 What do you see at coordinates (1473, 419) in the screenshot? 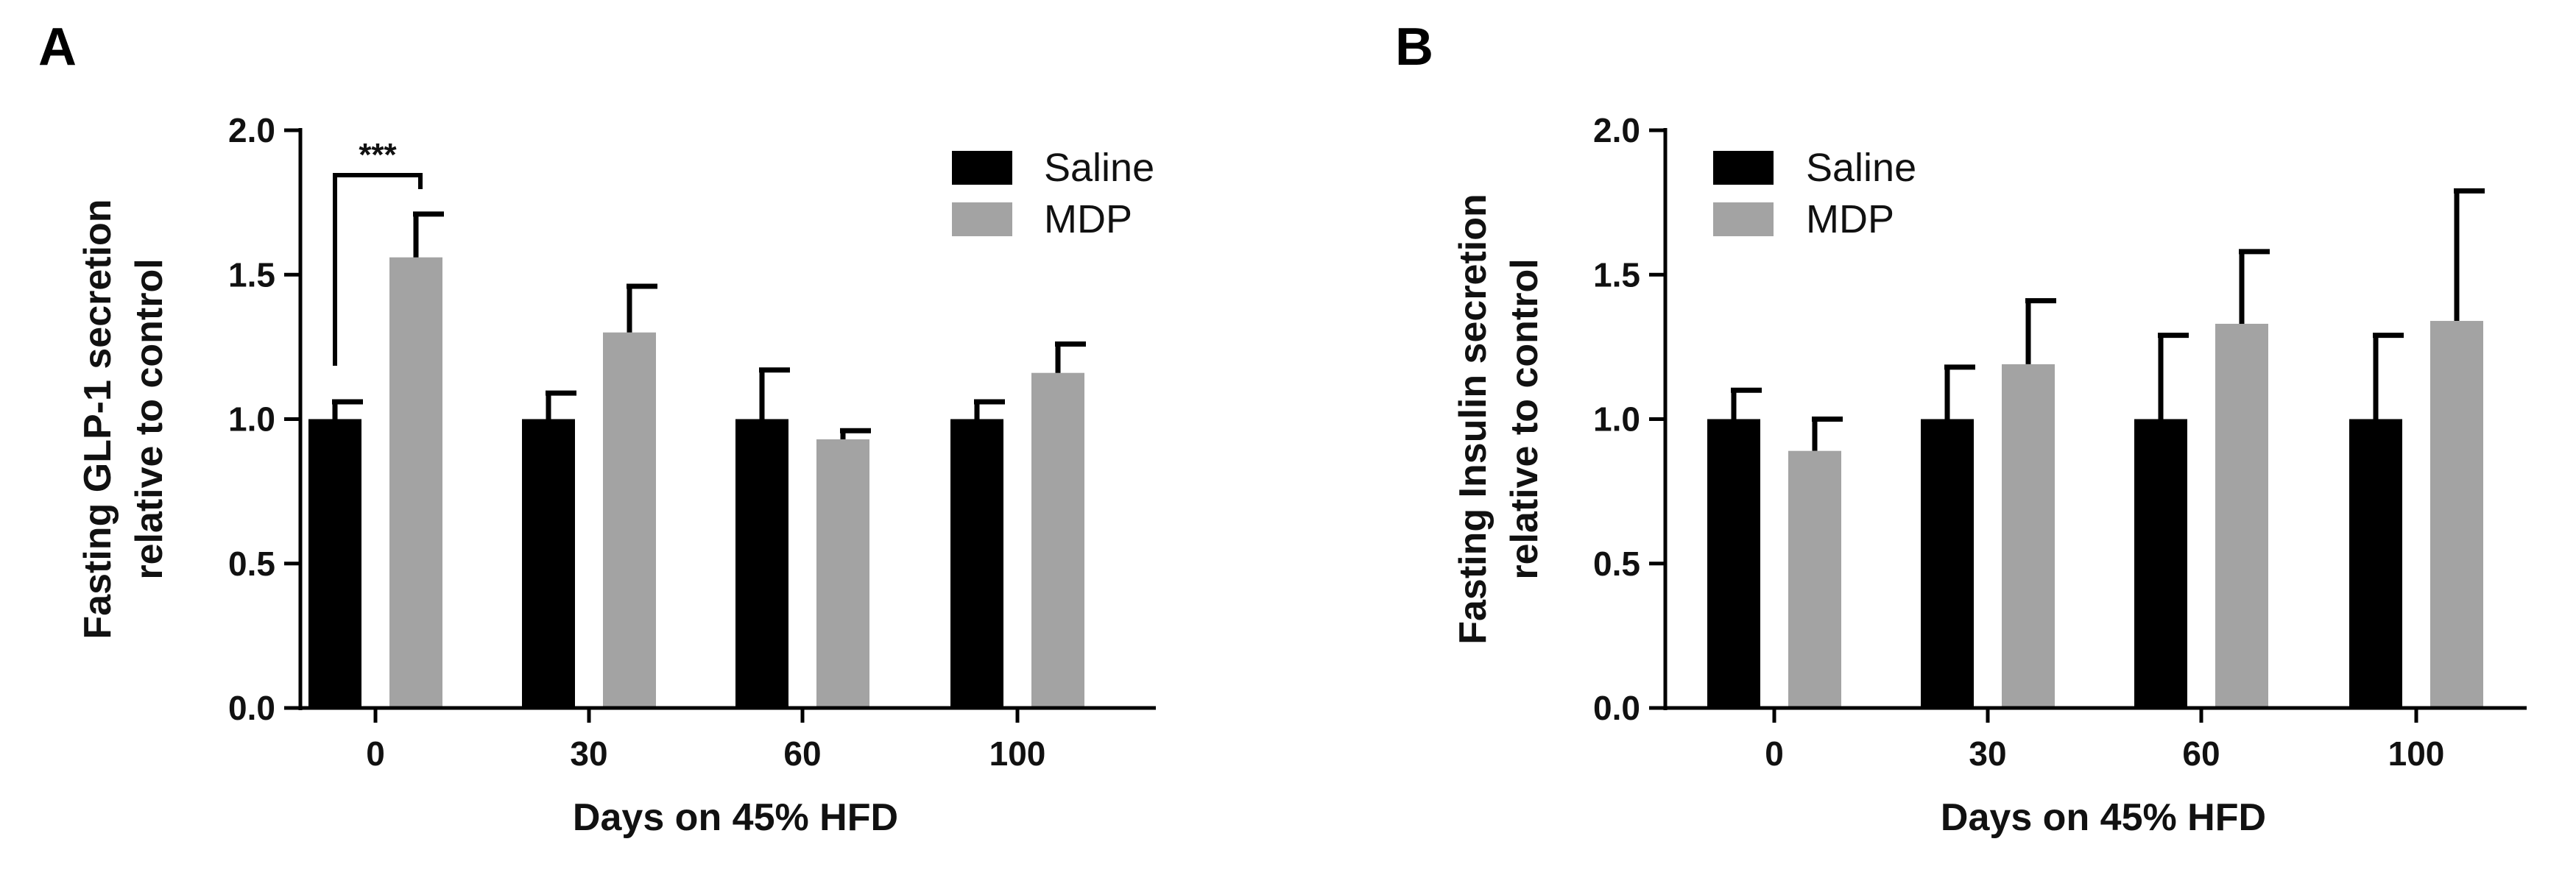
I see `y-axis-title-line-1: Fasting Insulin secretion` at bounding box center [1473, 419].